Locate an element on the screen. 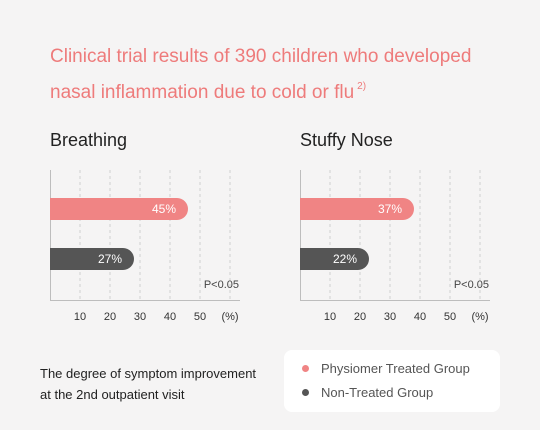 The image size is (540, 430). legend-label-treated: Physiomer Treated Group is located at coordinates (395, 368).